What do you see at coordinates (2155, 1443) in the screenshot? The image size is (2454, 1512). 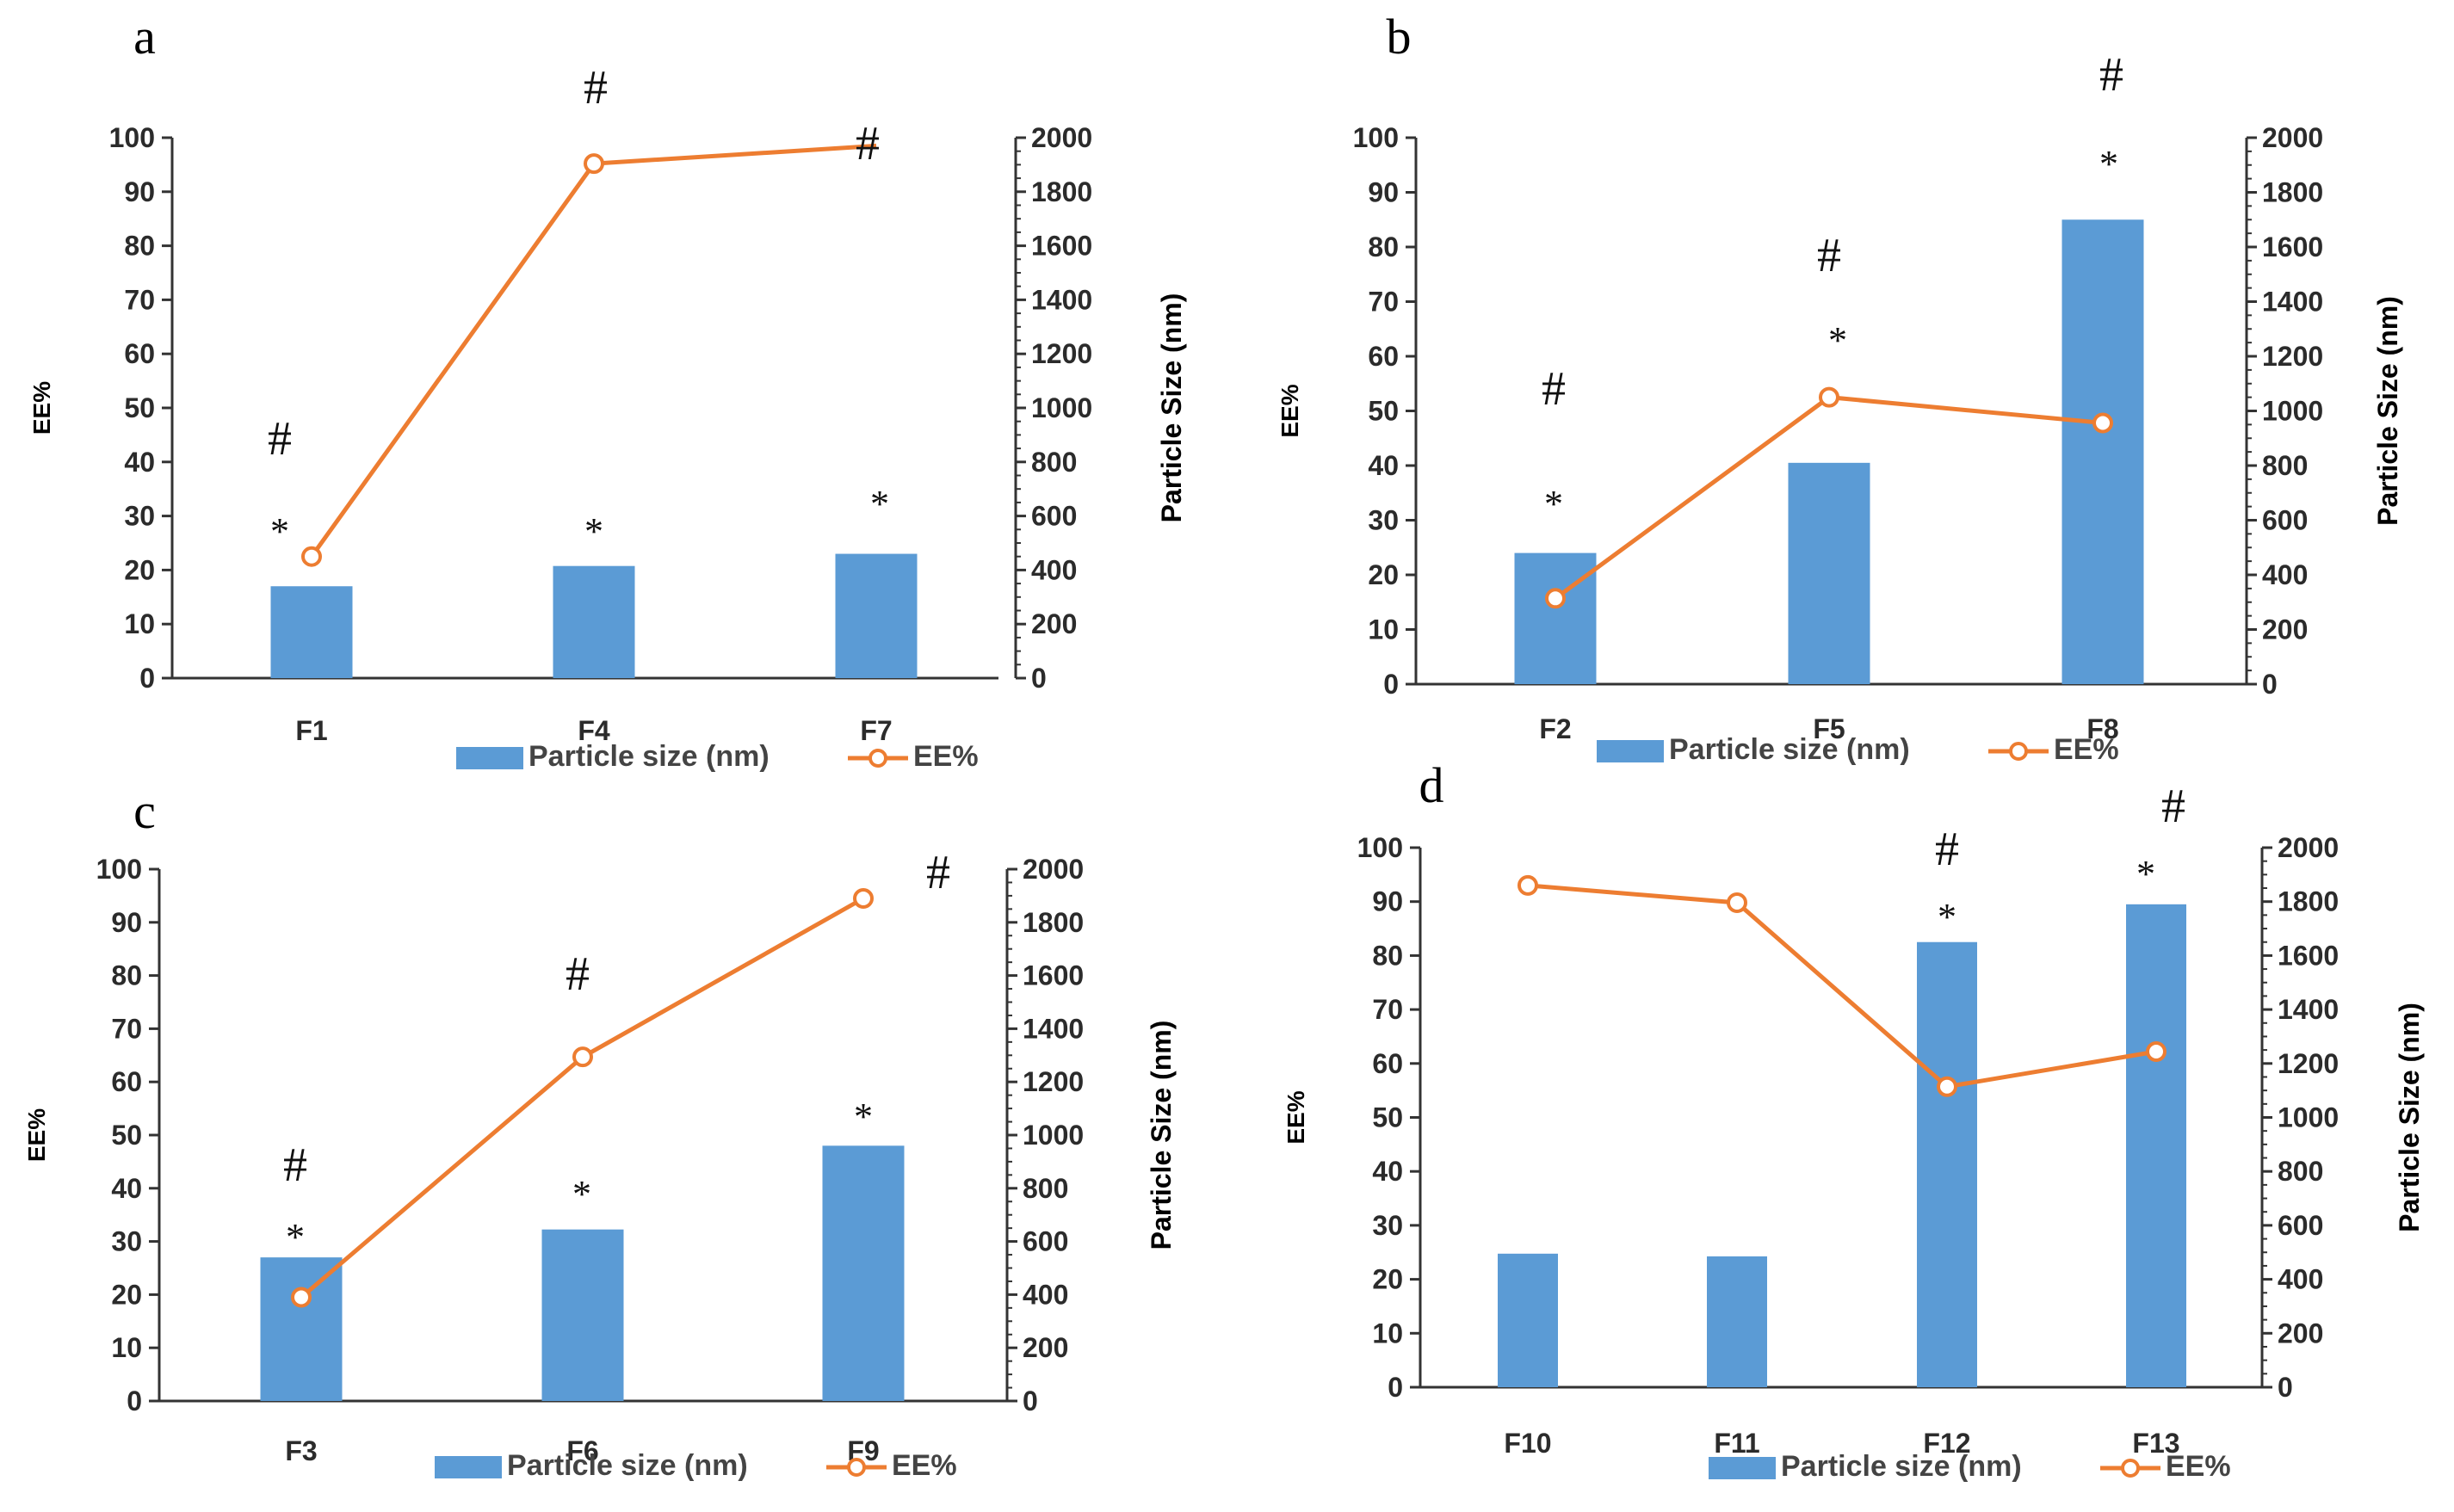 I see `category-label: F13` at bounding box center [2155, 1443].